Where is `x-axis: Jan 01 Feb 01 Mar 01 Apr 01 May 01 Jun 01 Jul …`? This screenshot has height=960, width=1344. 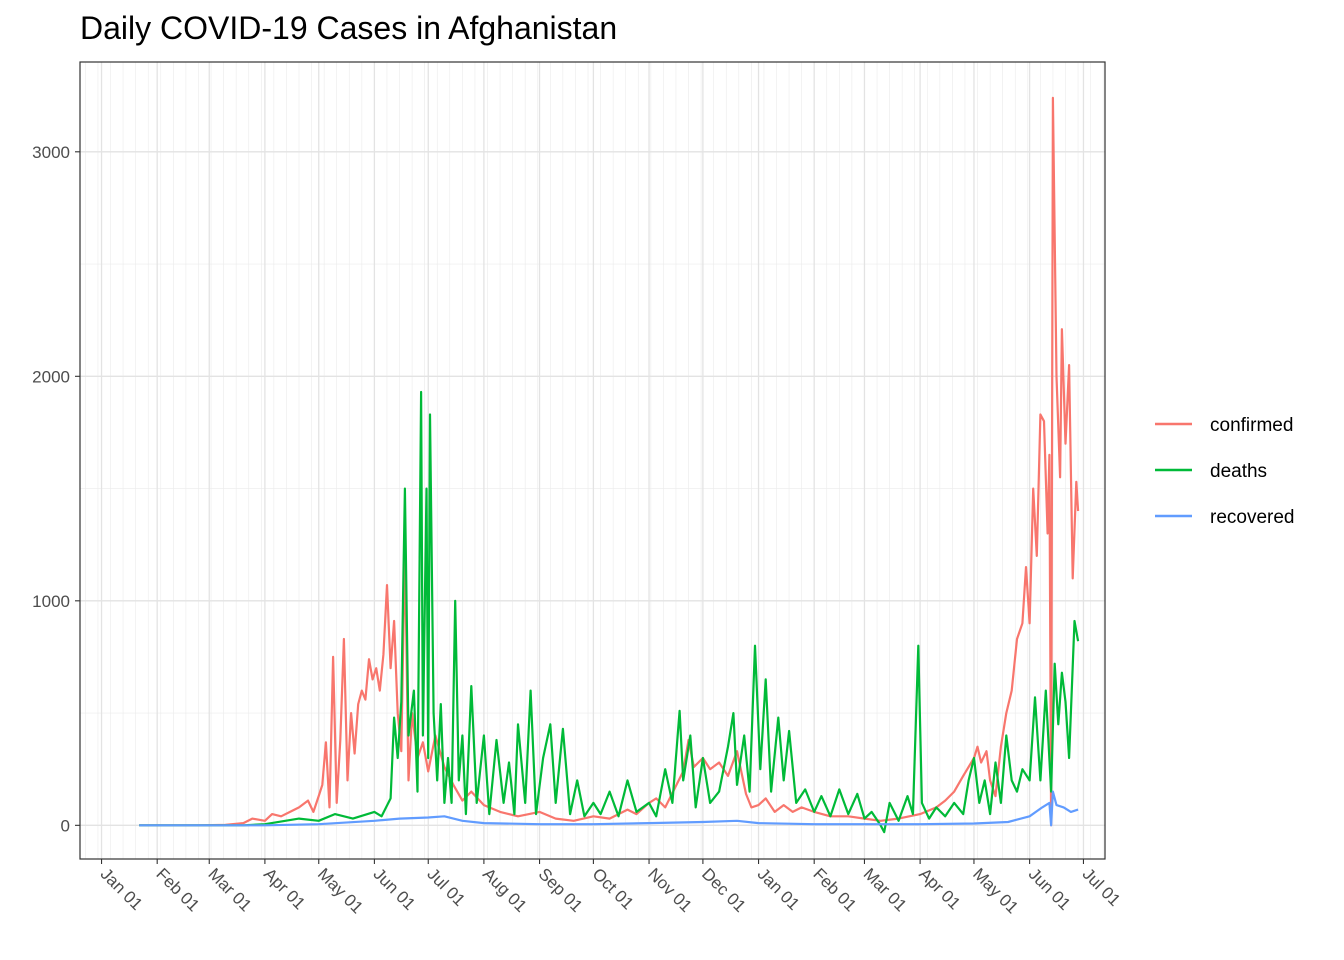 x-axis: Jan 01 Feb 01 Mar 01 Apr 01 May 01 Jun 01 Jul … is located at coordinates (610, 888).